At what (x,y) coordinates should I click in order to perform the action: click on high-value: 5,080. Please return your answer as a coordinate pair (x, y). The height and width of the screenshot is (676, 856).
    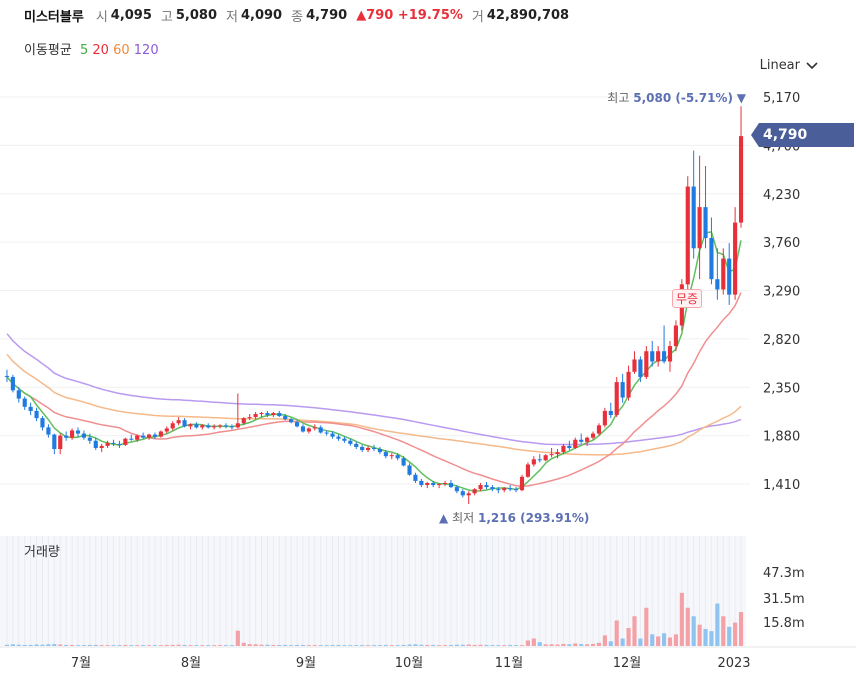
    Looking at the image, I should click on (196, 15).